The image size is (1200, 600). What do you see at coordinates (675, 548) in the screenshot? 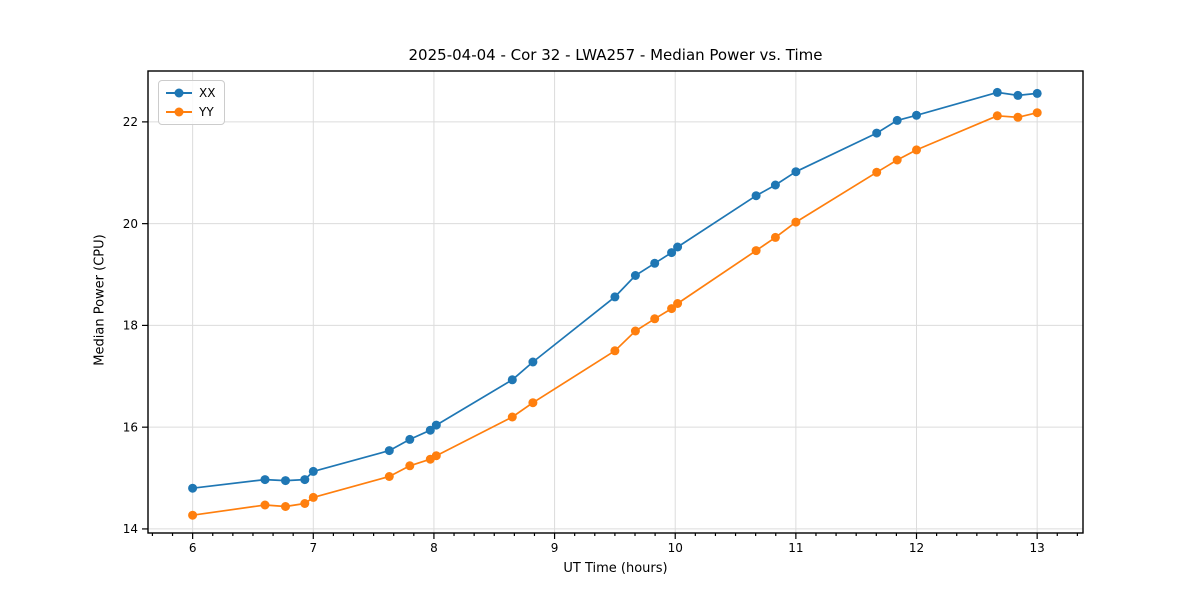
I see `x-tick-label: 10` at bounding box center [675, 548].